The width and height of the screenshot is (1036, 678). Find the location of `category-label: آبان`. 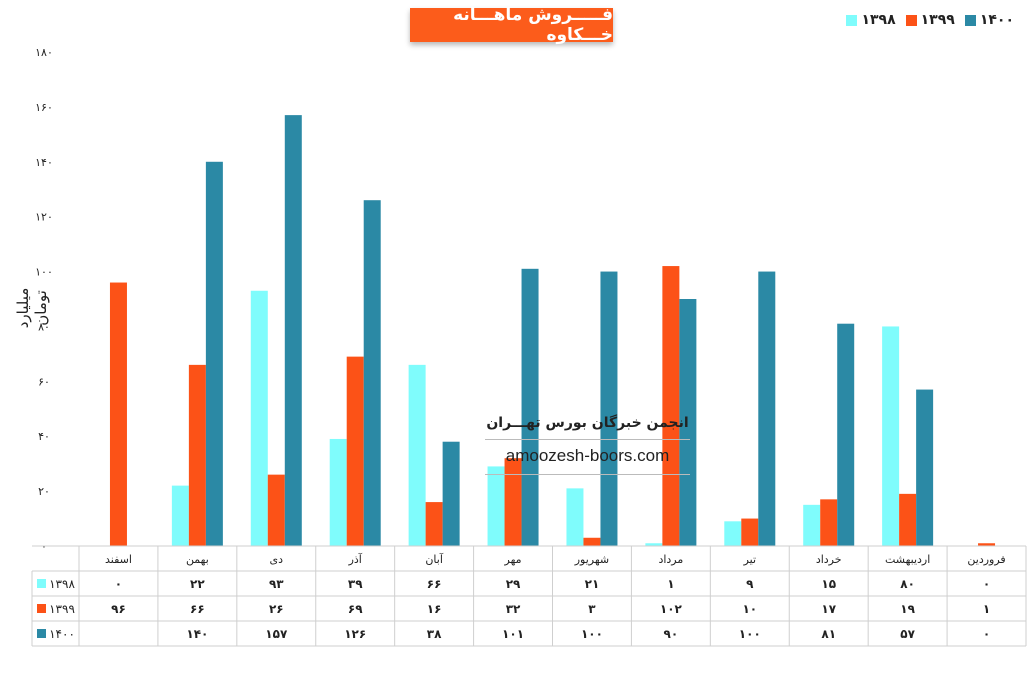

category-label: آبان is located at coordinates (434, 559).